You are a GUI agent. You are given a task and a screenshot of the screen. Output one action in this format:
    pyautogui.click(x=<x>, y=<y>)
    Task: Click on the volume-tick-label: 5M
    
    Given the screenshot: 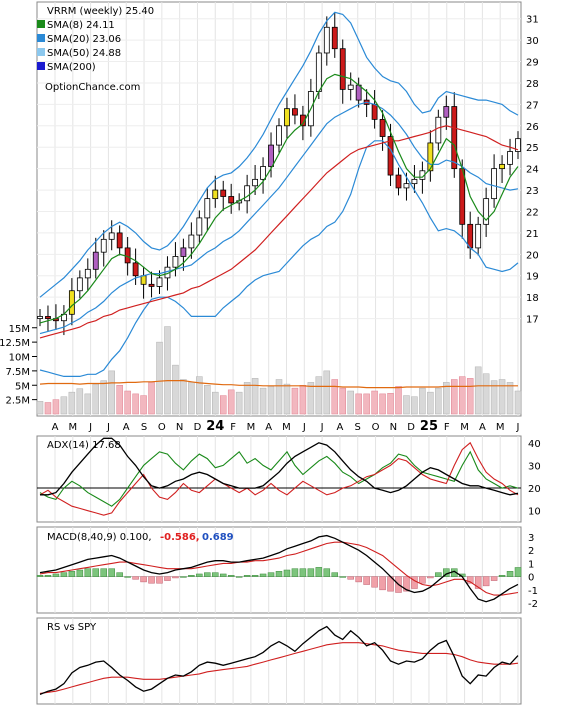 What is the action you would take?
    pyautogui.click(x=22, y=386)
    